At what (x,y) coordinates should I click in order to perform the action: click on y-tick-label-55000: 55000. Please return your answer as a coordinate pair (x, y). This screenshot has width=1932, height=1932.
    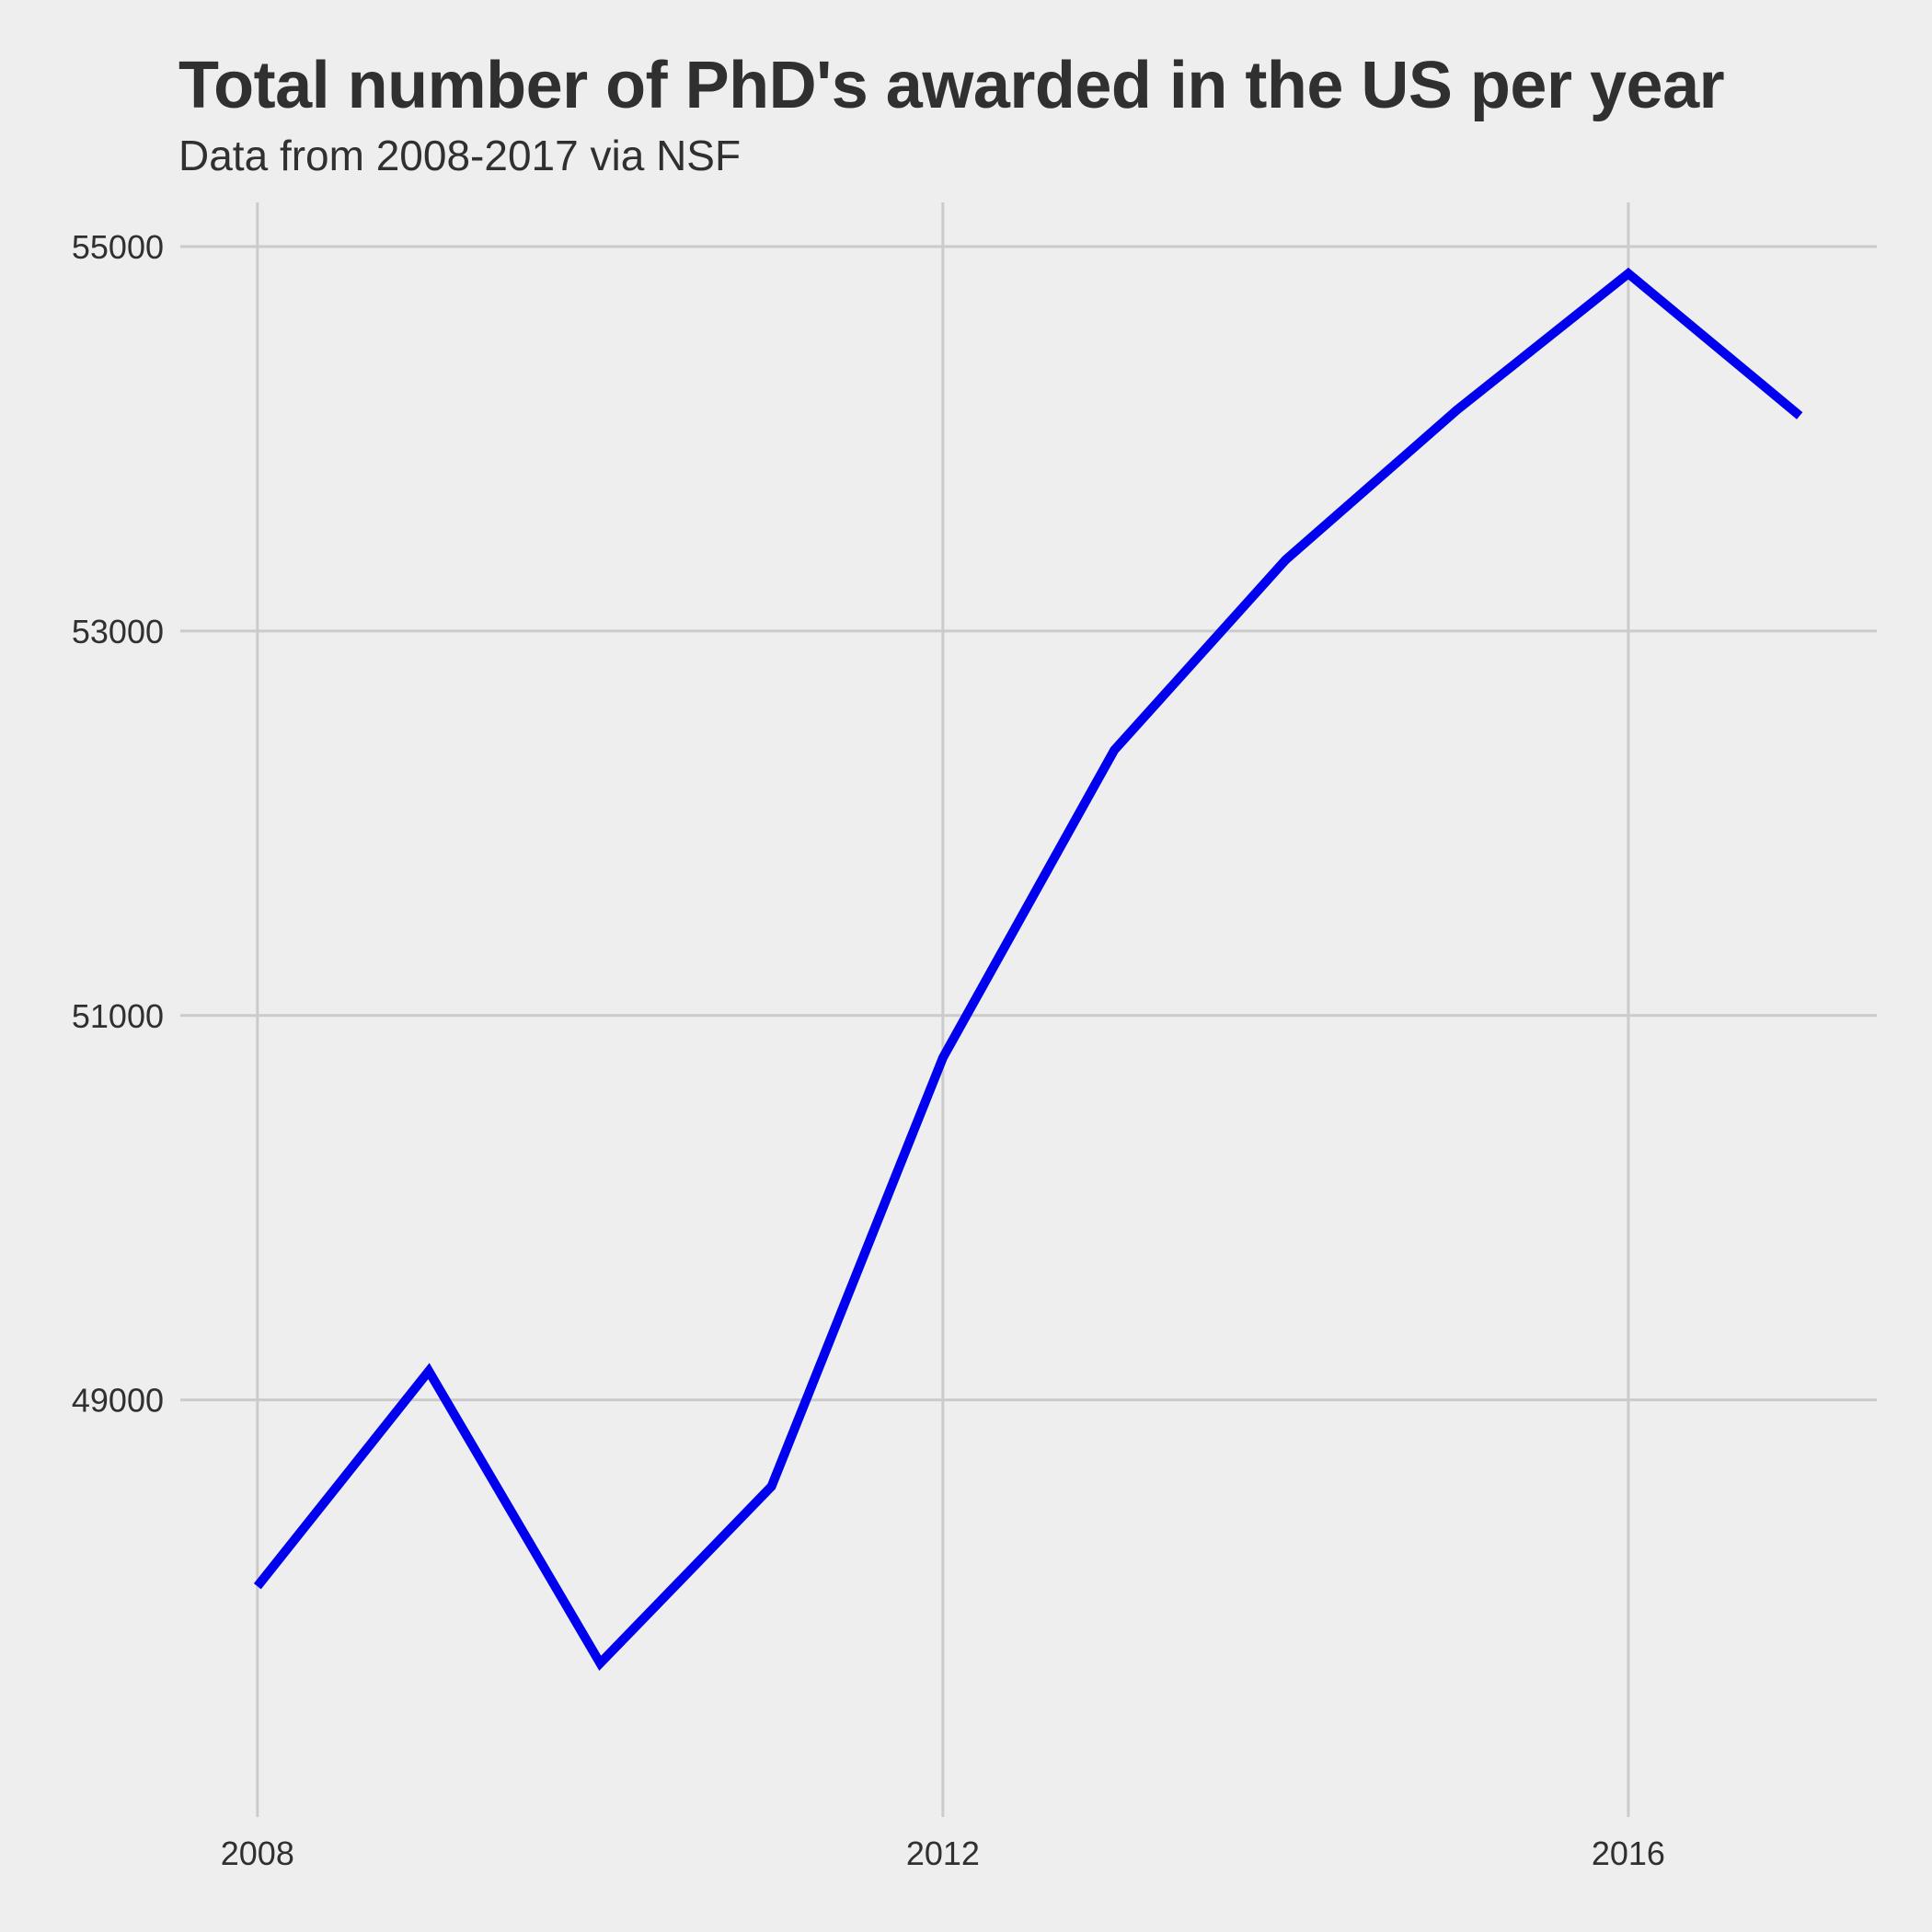
    Looking at the image, I should click on (118, 247).